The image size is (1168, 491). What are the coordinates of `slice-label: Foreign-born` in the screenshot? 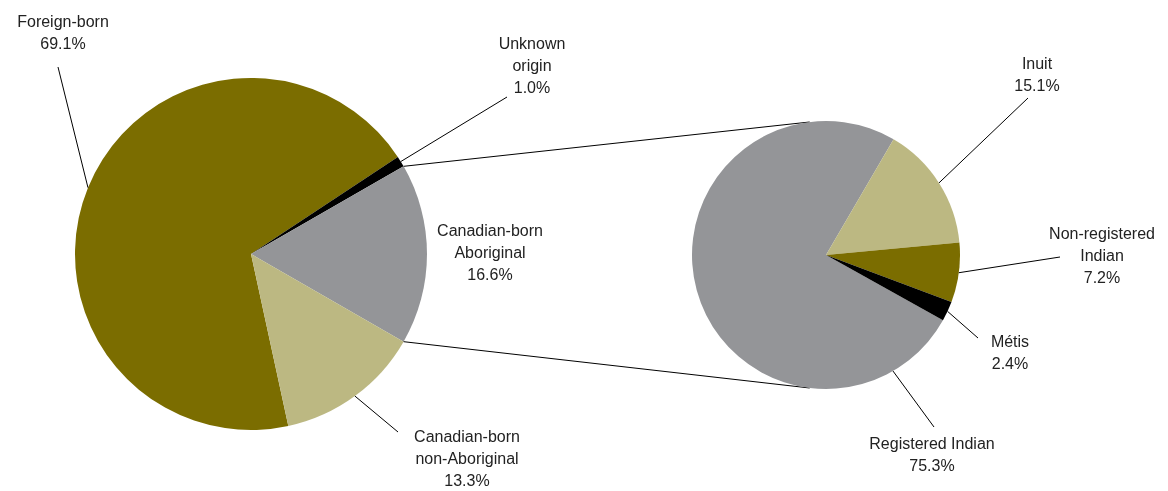 It's located at (63, 21).